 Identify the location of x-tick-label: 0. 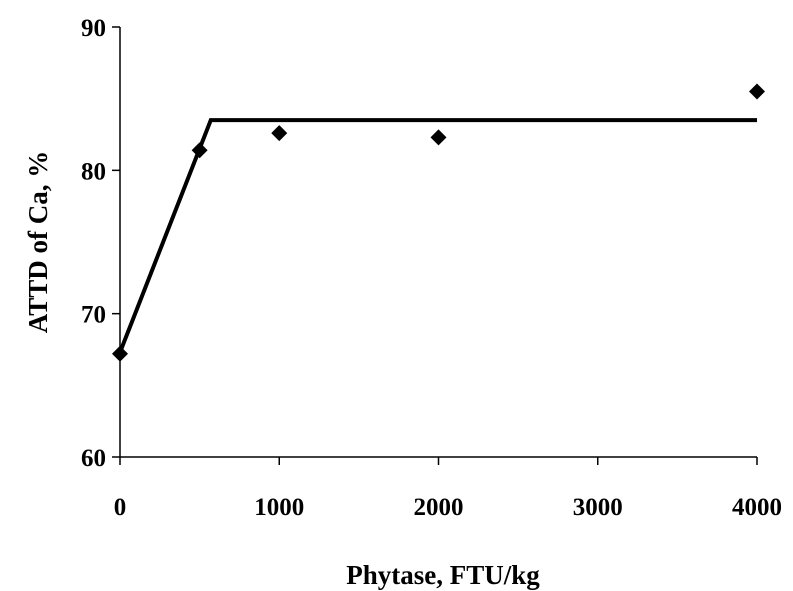
(120, 507).